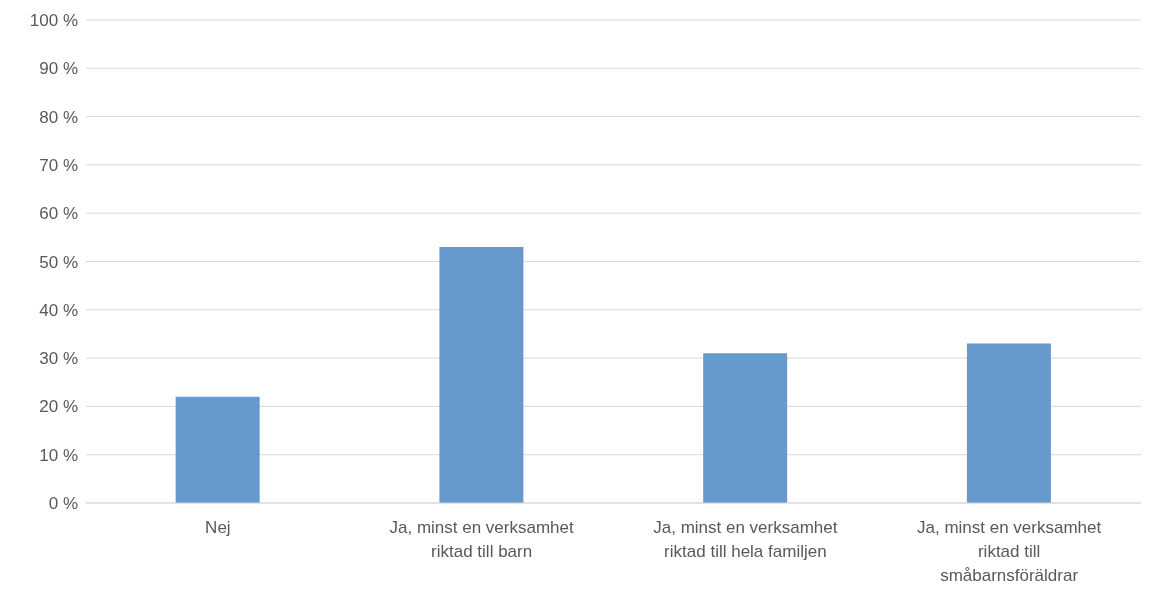 This screenshot has width=1159, height=607. I want to click on y-tick-label: 60 %, so click(58, 214).